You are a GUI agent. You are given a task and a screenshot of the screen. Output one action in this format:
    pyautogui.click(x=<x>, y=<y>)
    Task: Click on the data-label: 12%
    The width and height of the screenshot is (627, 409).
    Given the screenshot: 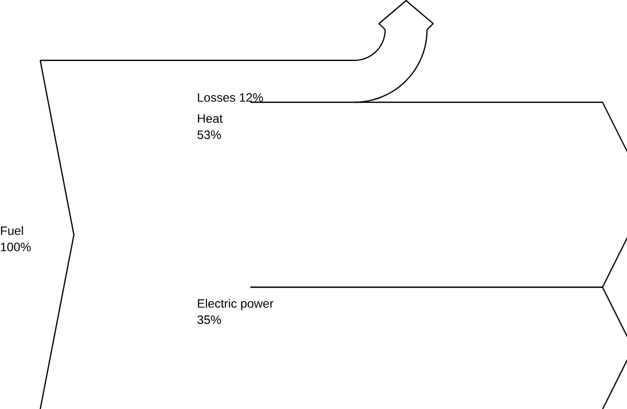 What is the action you would take?
    pyautogui.click(x=251, y=97)
    